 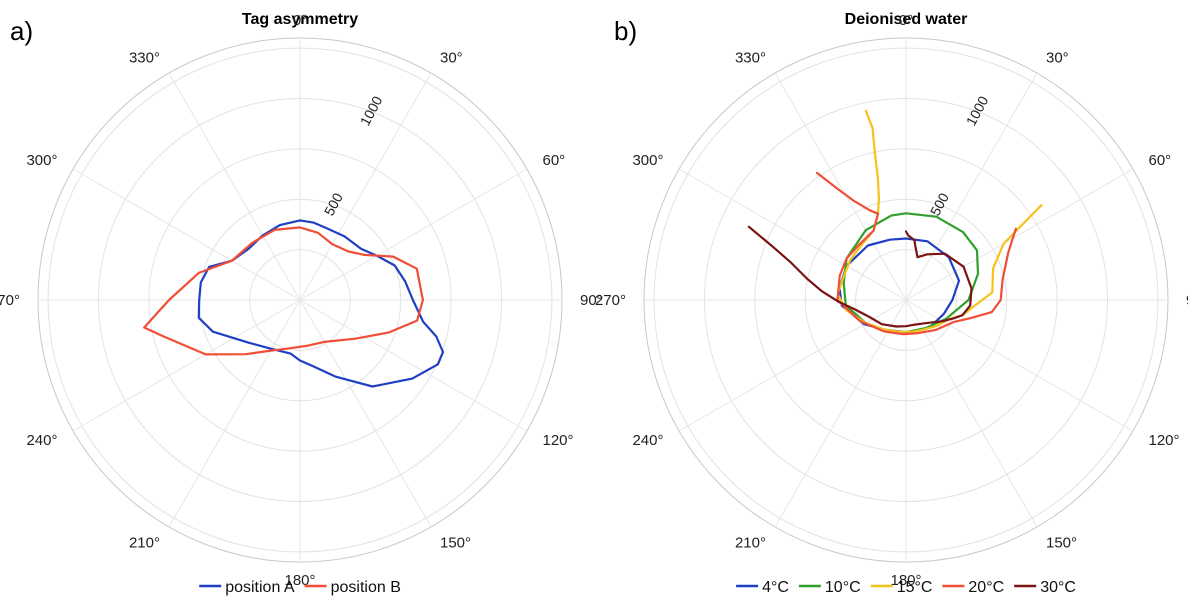 I want to click on legend-item: 20°C, so click(x=973, y=587).